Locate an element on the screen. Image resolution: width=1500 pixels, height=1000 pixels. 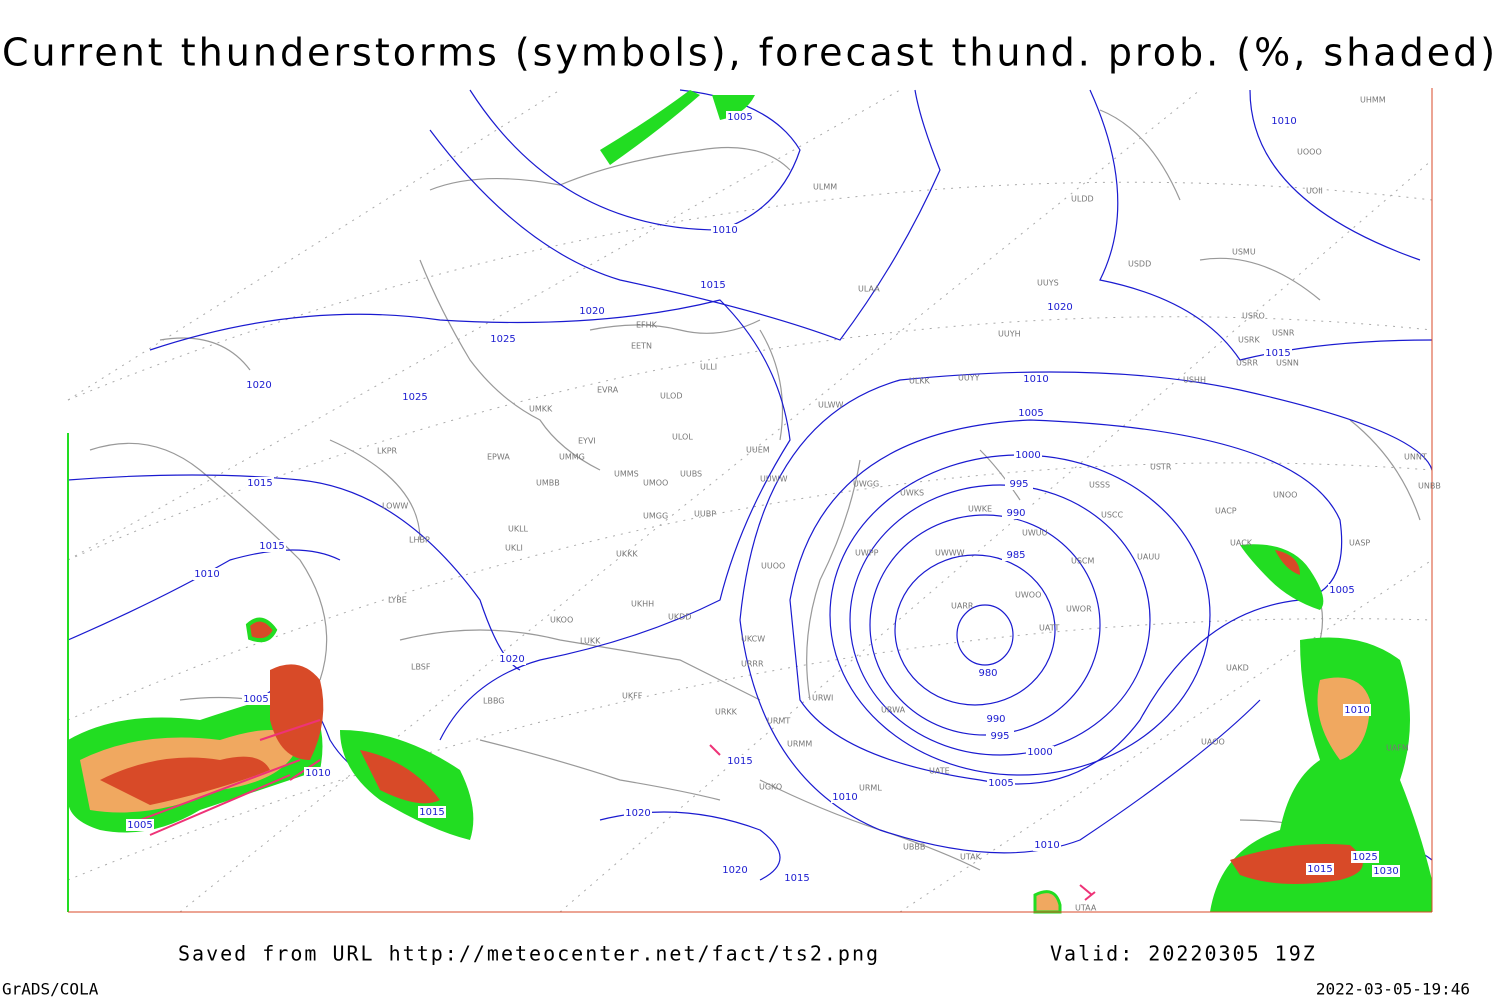
station-code: EYVI is located at coordinates (587, 441).